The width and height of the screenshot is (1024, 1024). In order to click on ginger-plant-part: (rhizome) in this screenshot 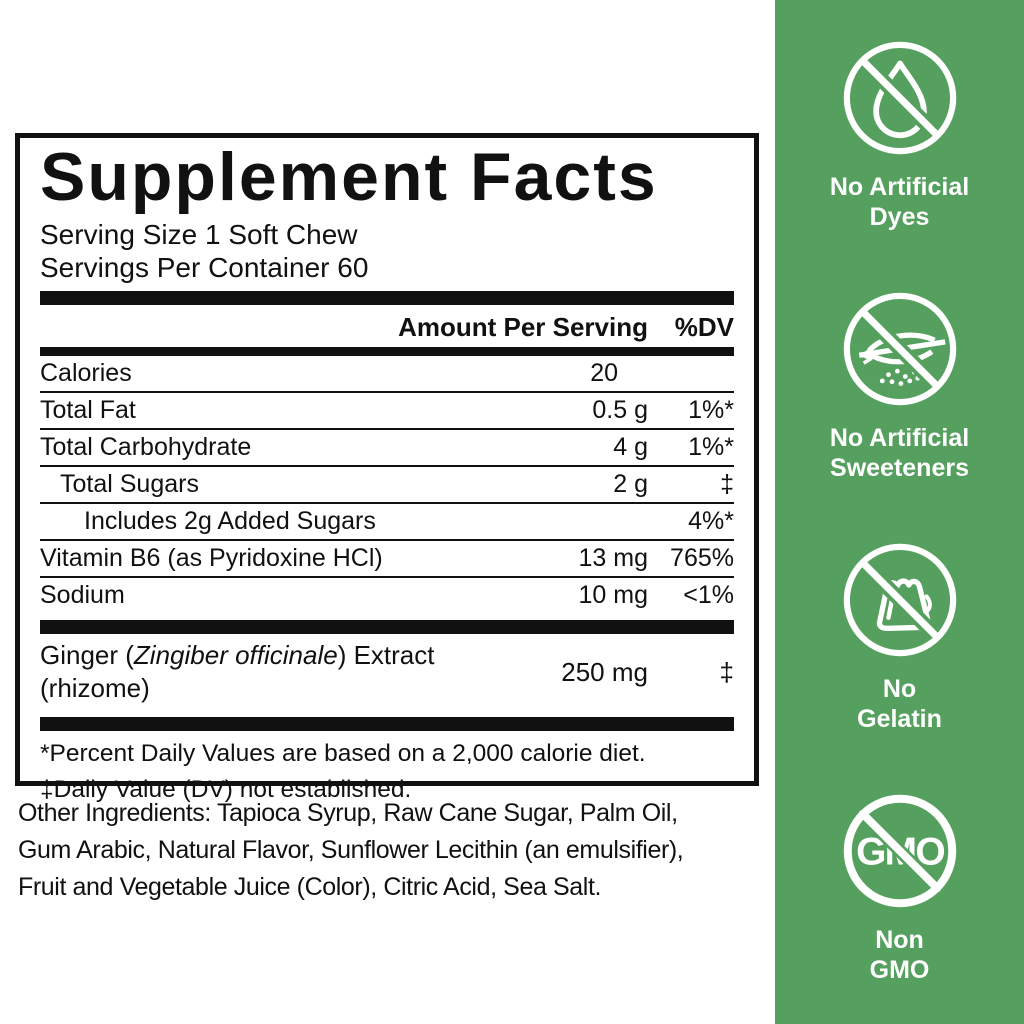, I will do `click(95, 688)`.